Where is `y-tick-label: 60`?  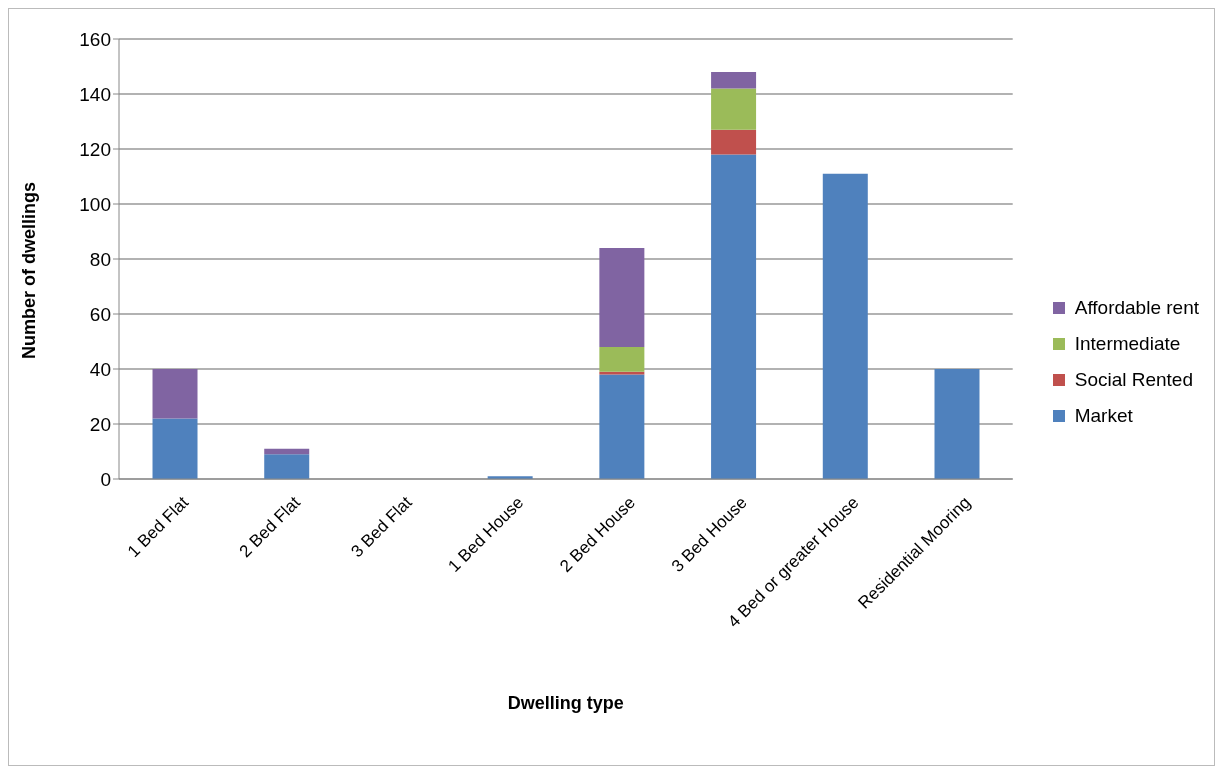
y-tick-label: 60 is located at coordinates (100, 314).